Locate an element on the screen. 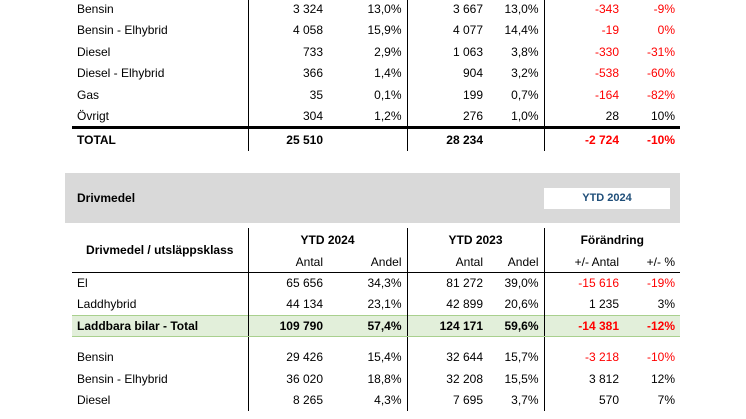 Image resolution: width=746 pixels, height=419 pixels. cell-share-previous: 20,6% is located at coordinates (521, 304).